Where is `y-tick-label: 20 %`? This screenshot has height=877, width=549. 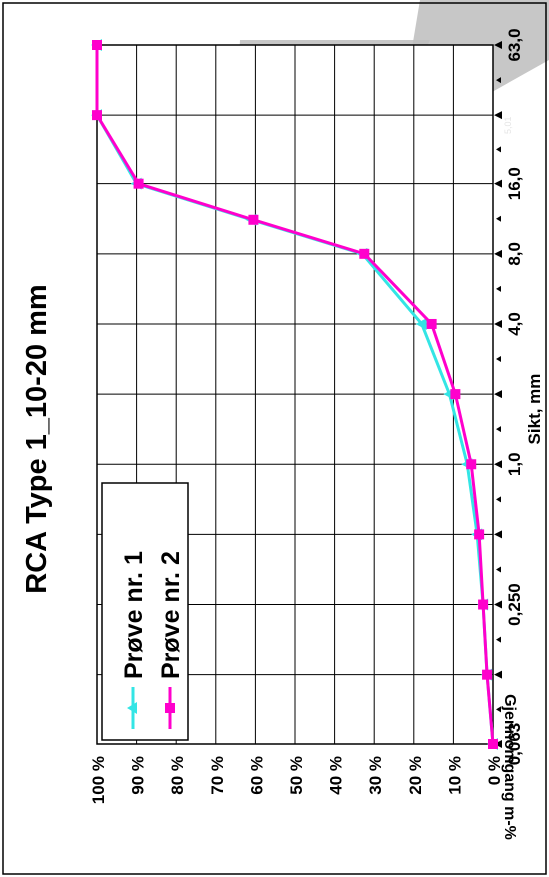
y-tick-label: 20 % is located at coordinates (415, 775).